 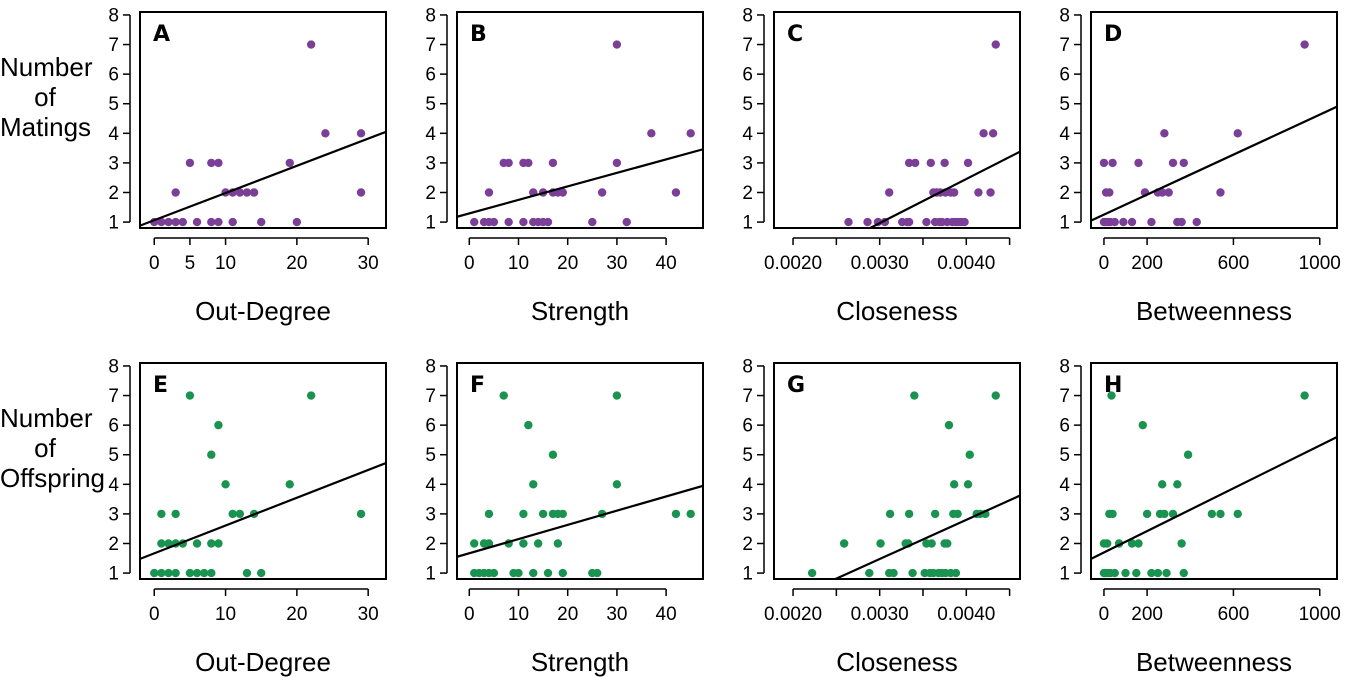 I want to click on panel-b-x-tick-label: 0, so click(x=469, y=263).